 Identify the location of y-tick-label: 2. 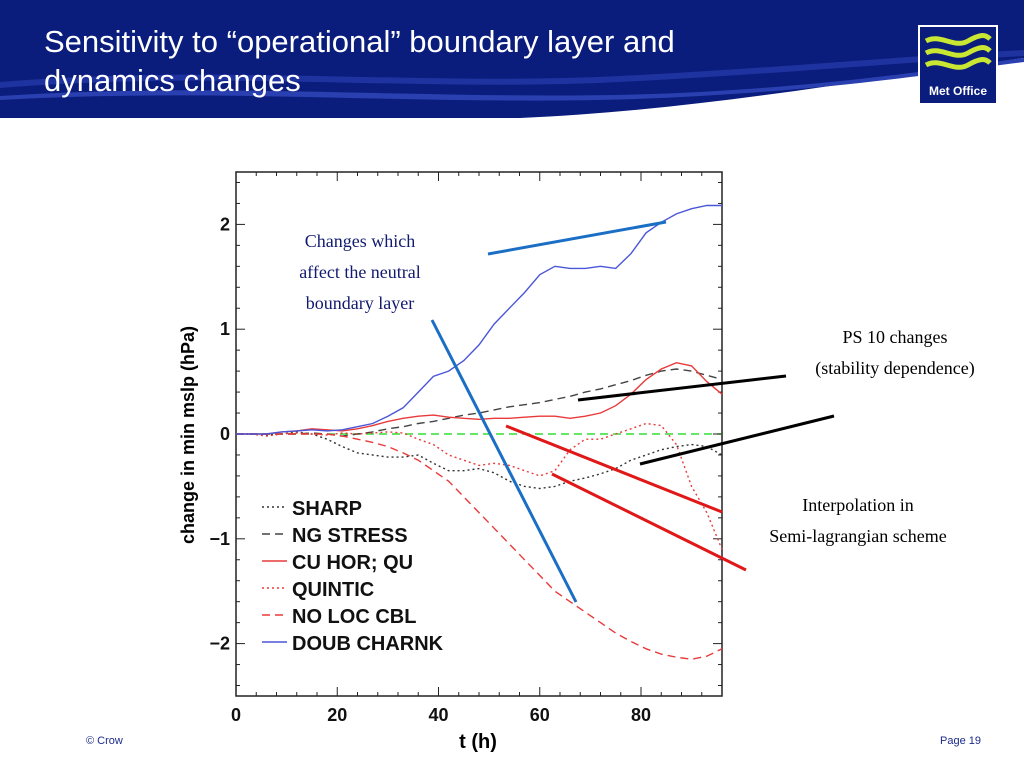
(225, 224).